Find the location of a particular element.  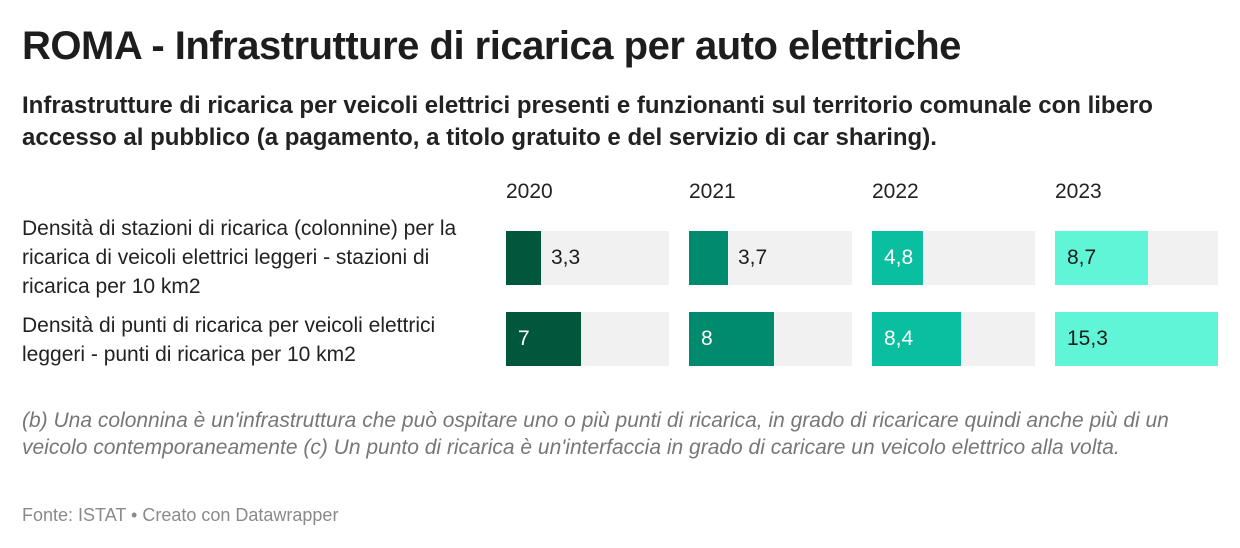

bar-track: 15,3 is located at coordinates (1136, 339).